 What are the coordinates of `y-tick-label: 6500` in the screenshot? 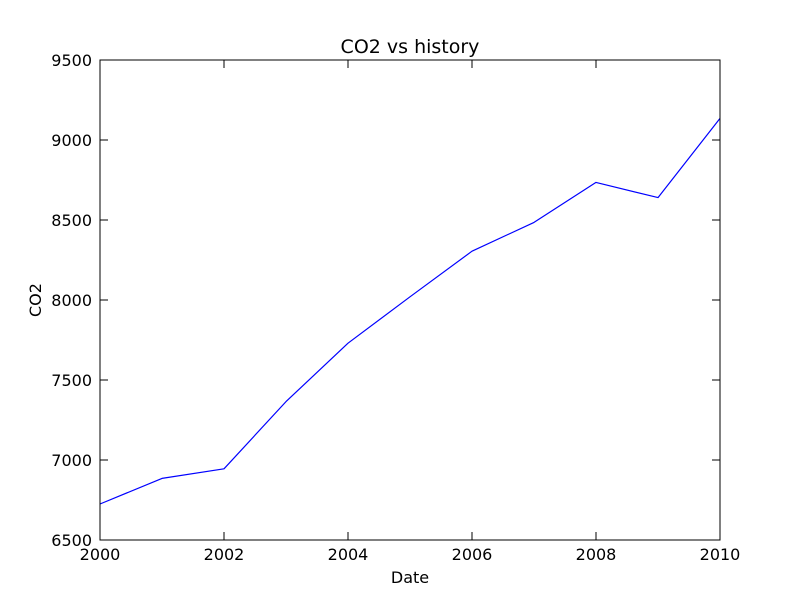 It's located at (71, 540).